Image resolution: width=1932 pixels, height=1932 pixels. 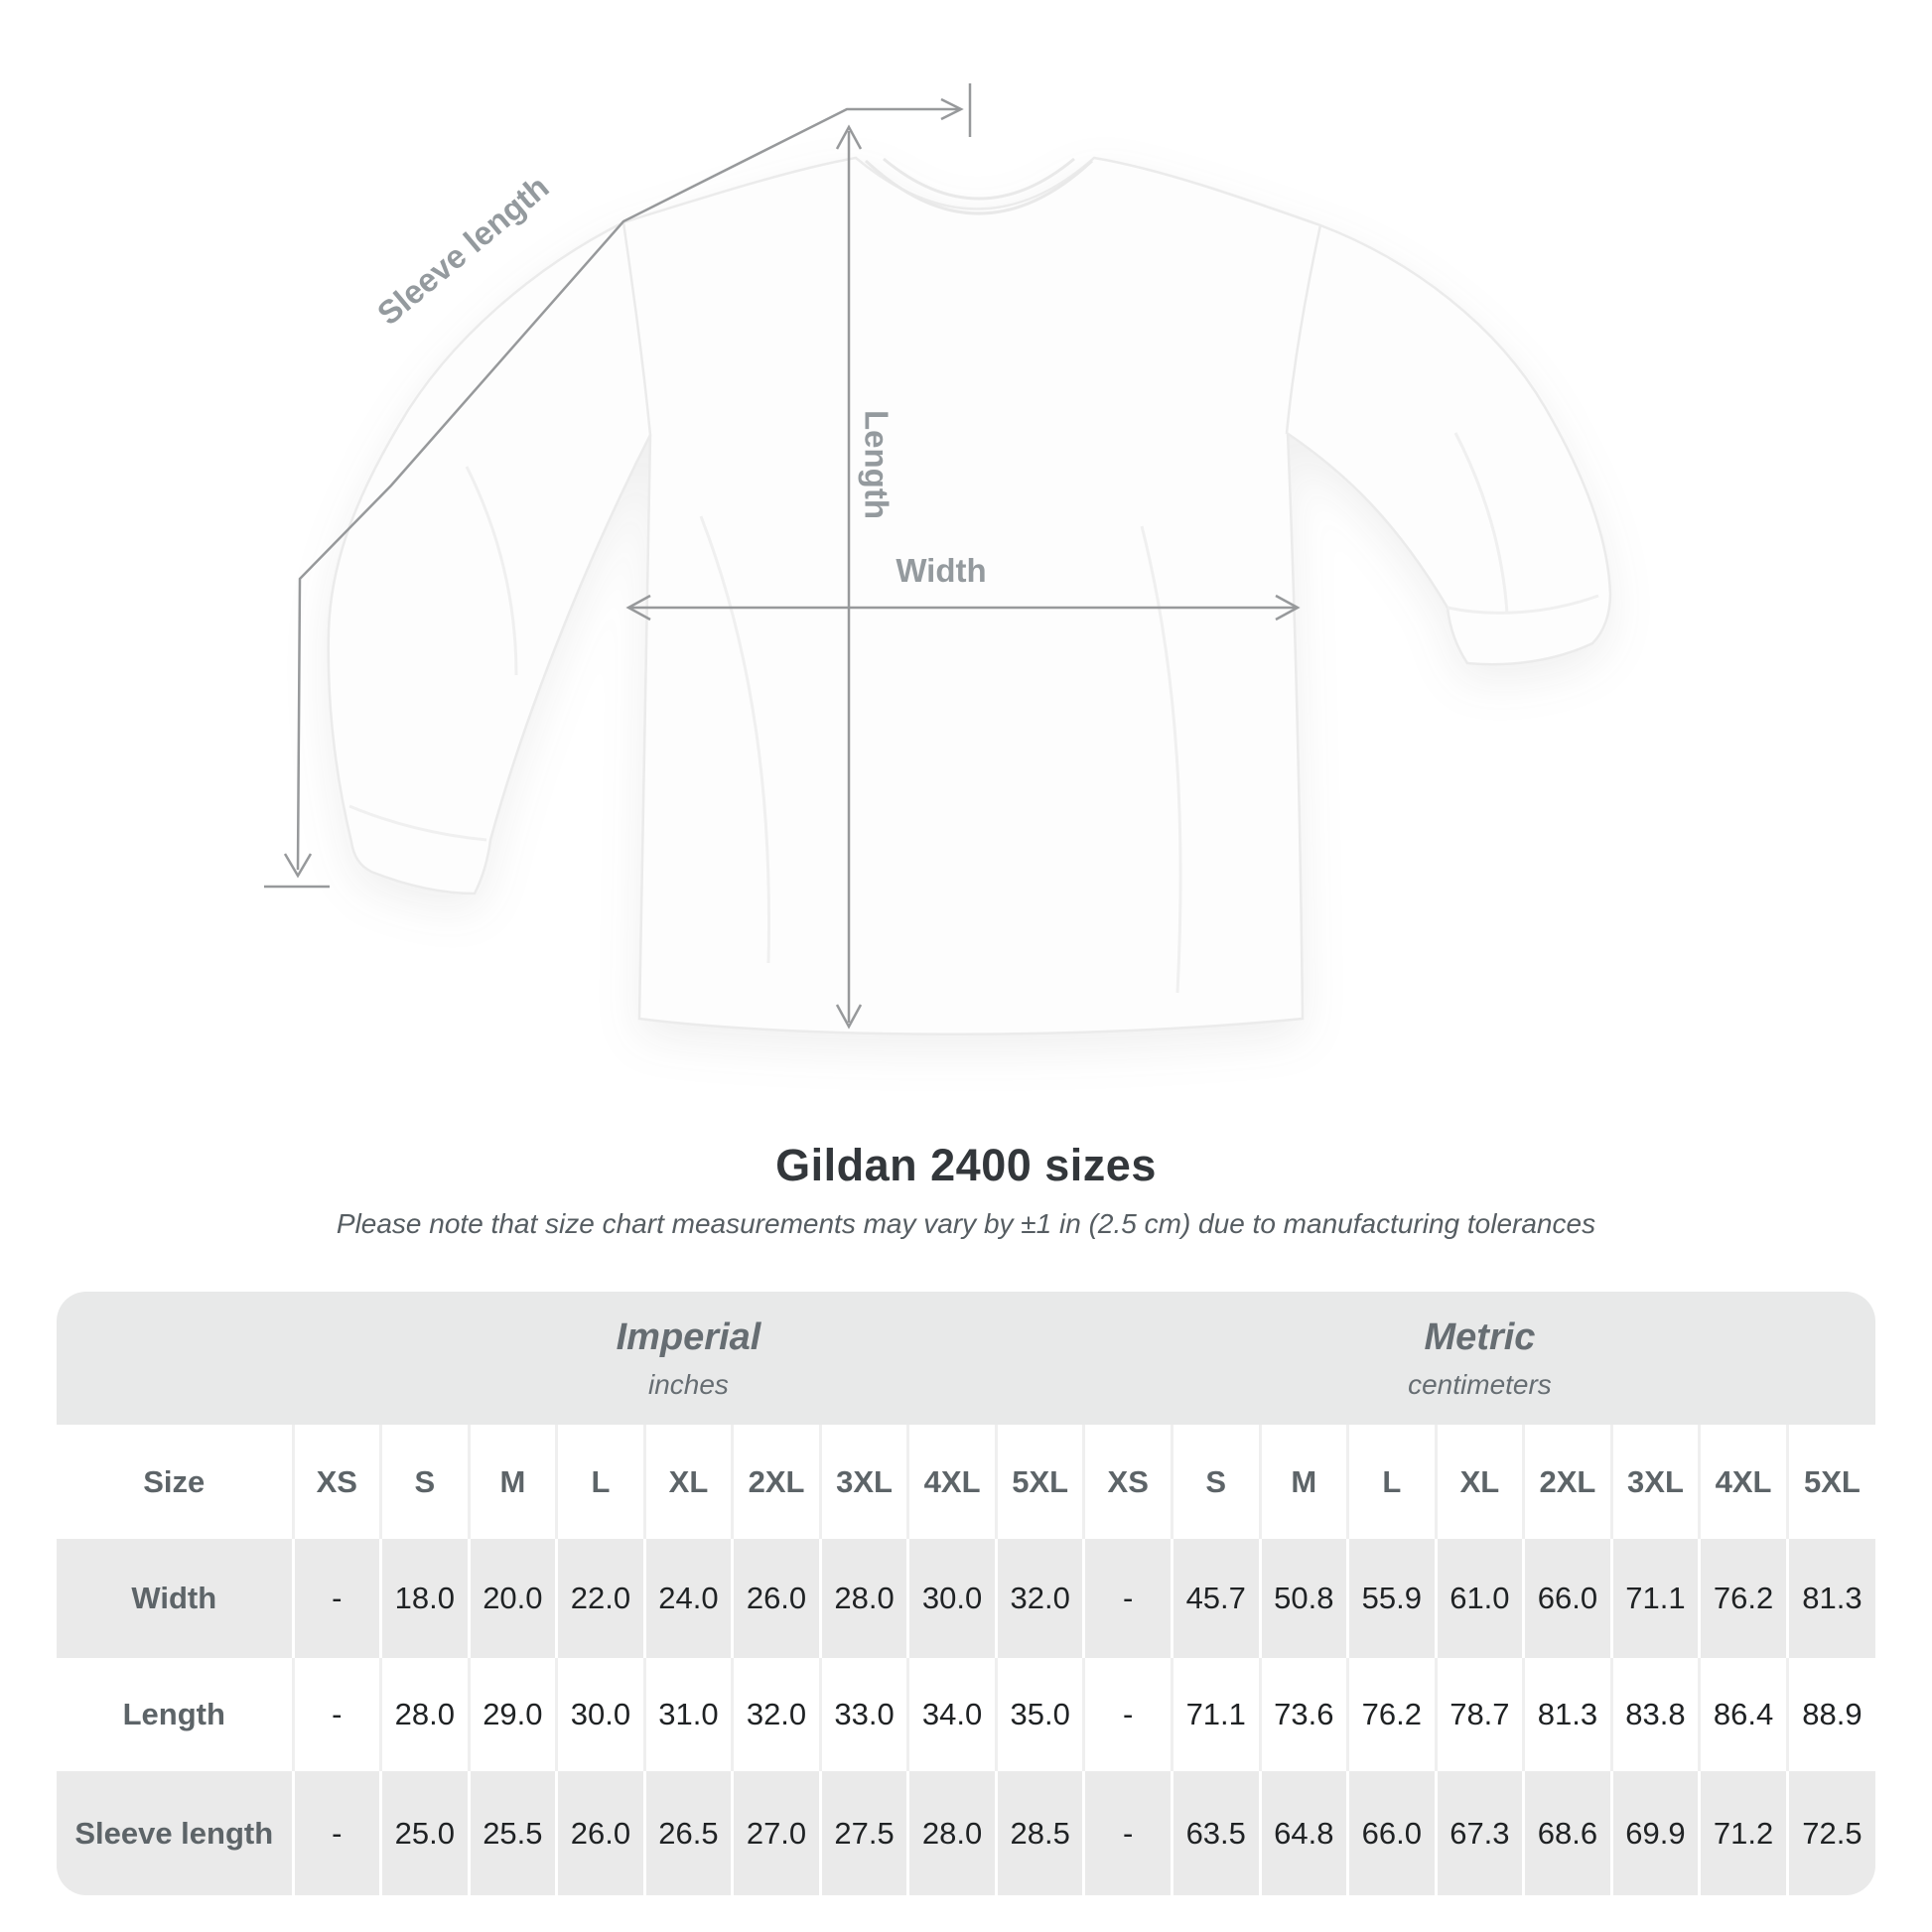 I want to click on size-header: 4XL, so click(x=1743, y=1482).